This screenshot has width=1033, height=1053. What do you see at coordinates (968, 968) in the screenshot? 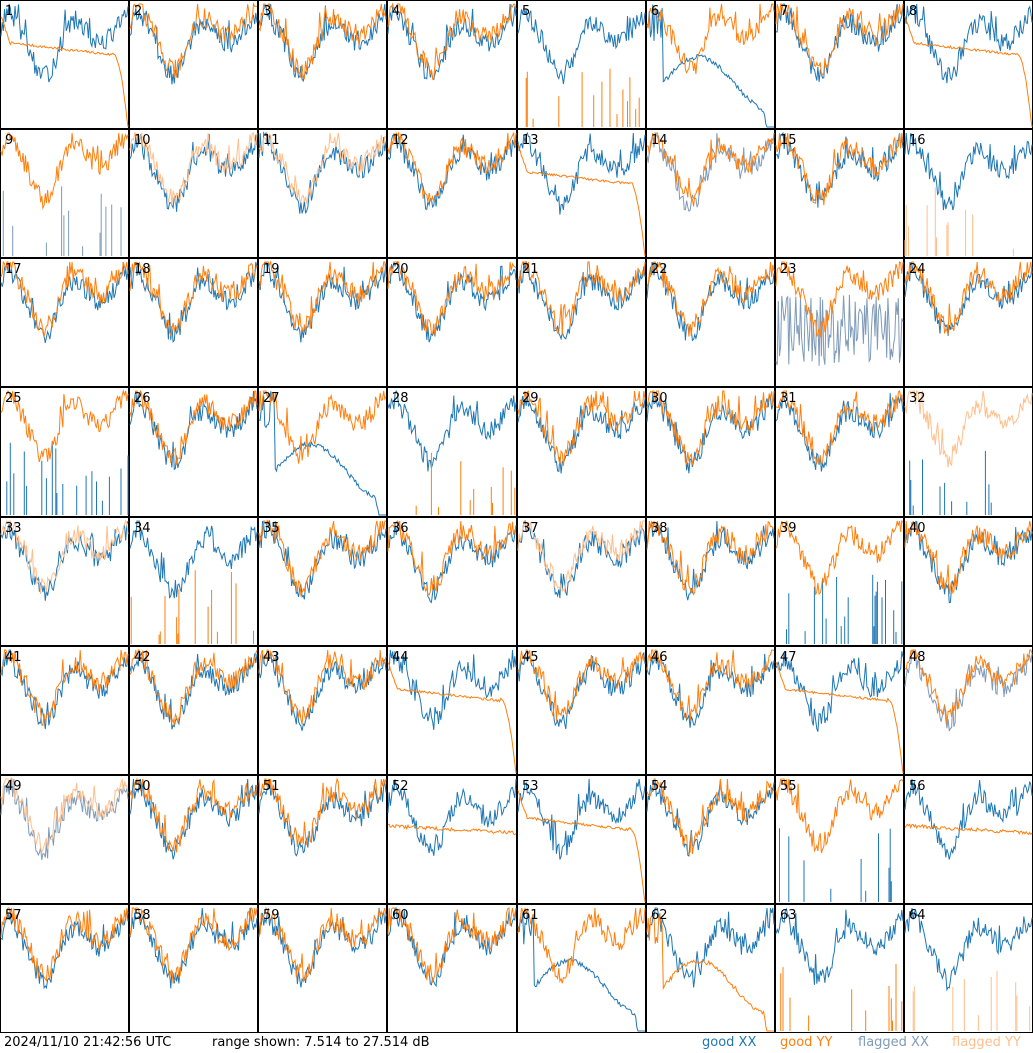
I see `panel-64: 64` at bounding box center [968, 968].